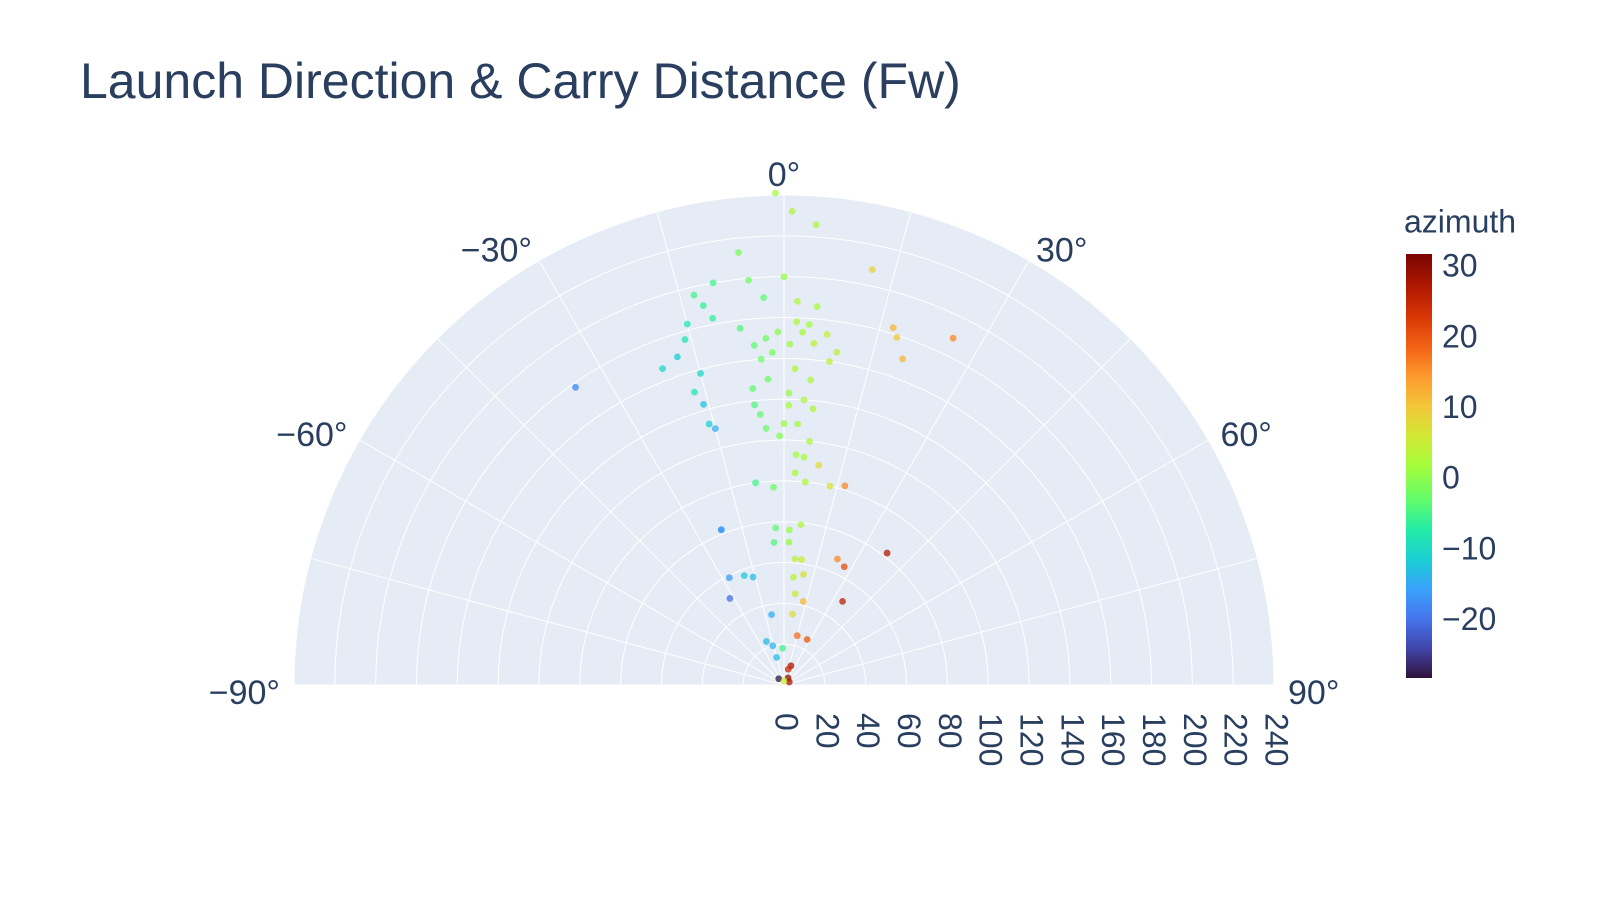 This screenshot has height=900, width=1600. I want to click on colorbar-gradient, so click(1419, 466).